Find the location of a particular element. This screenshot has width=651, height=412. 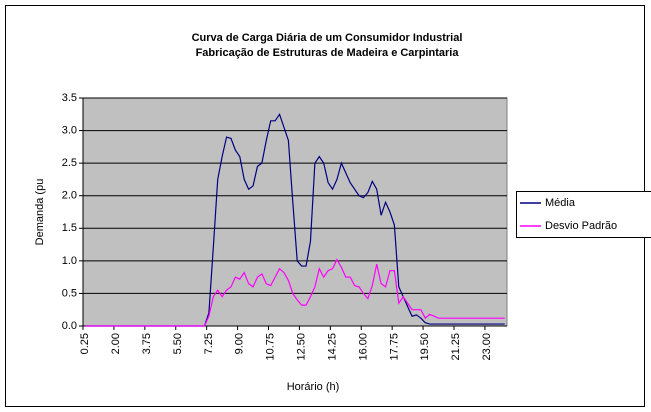

y-tick-label: 3.0 is located at coordinates (69, 130).